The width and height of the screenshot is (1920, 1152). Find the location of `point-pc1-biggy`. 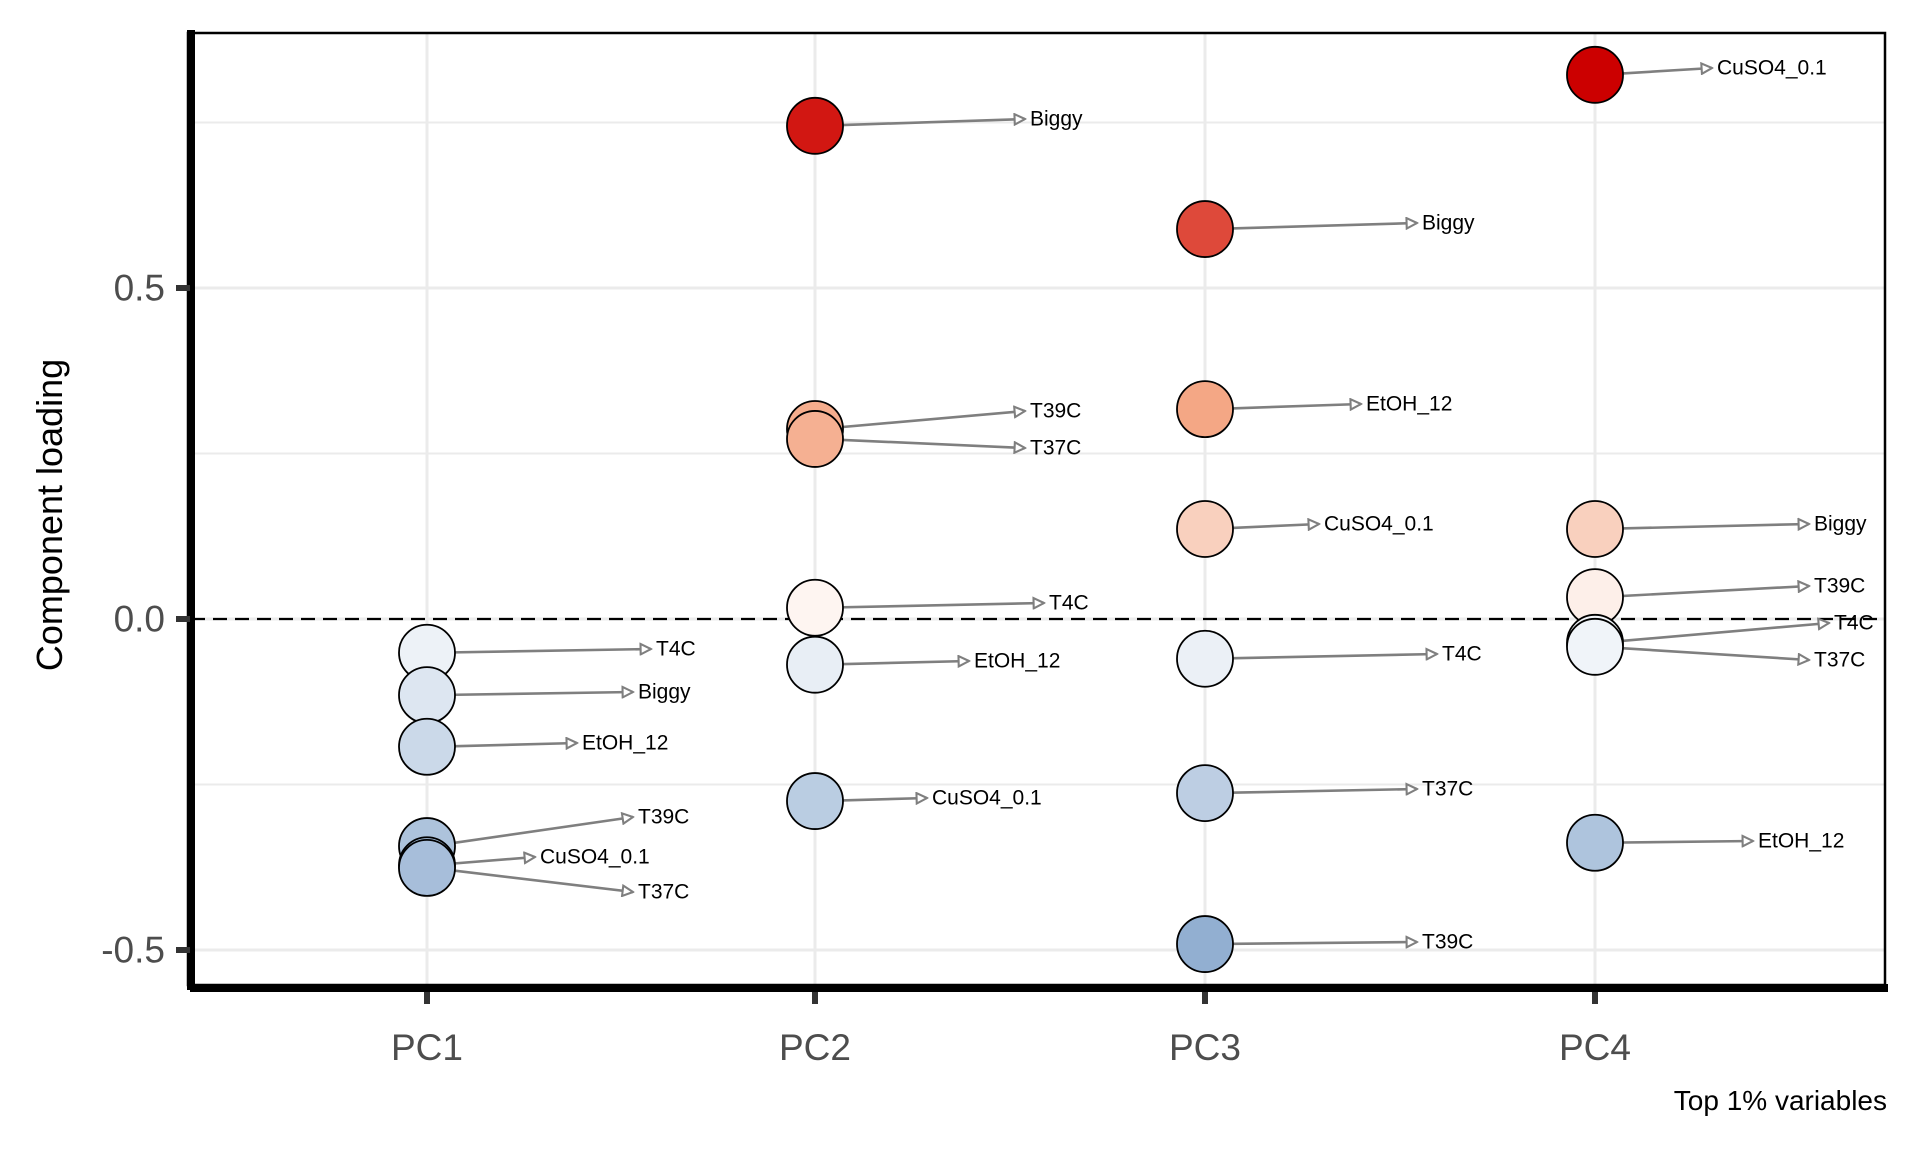

point-pc1-biggy is located at coordinates (427, 695).